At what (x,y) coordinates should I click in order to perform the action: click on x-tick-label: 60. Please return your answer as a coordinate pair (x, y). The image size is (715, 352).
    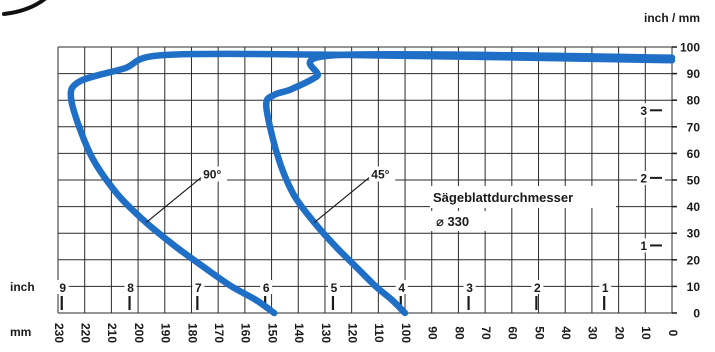
    Looking at the image, I should click on (513, 333).